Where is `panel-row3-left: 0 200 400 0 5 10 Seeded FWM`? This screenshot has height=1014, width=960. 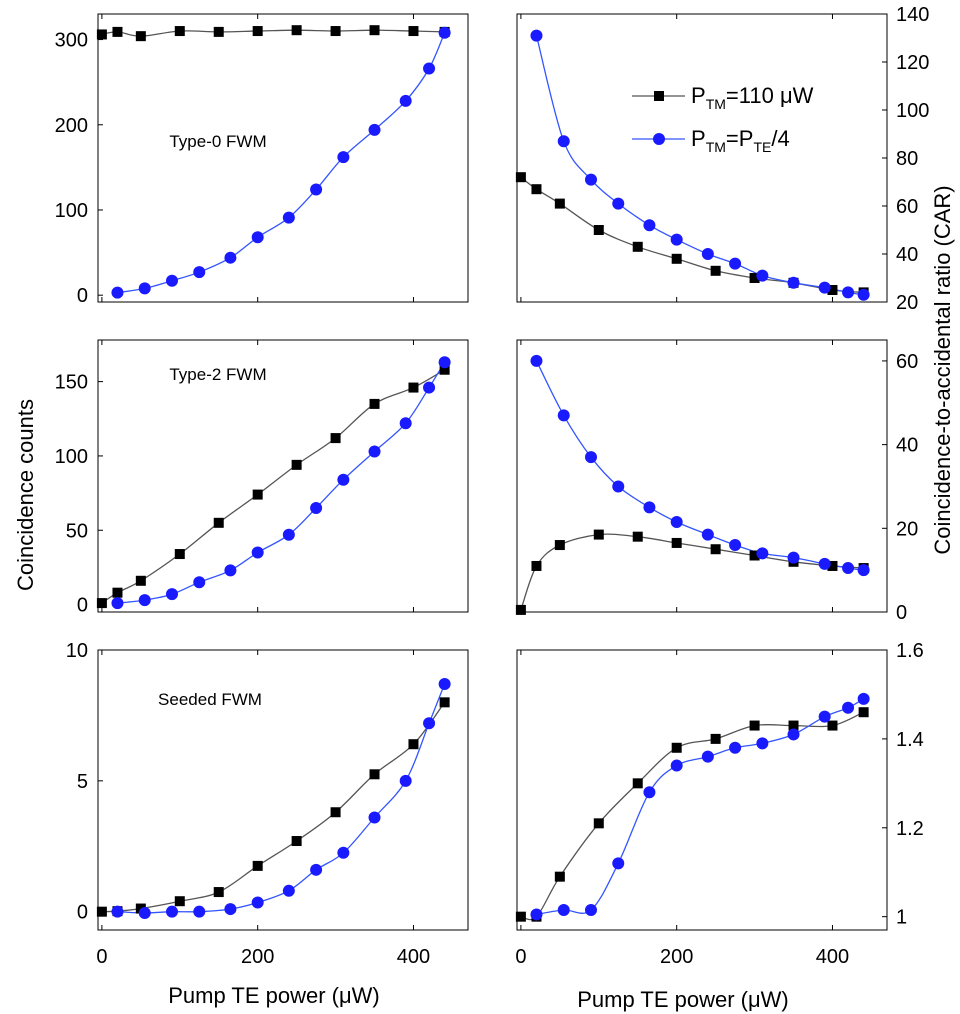
panel-row3-left: 0 200 400 0 5 10 Seeded FWM is located at coordinates (267, 804).